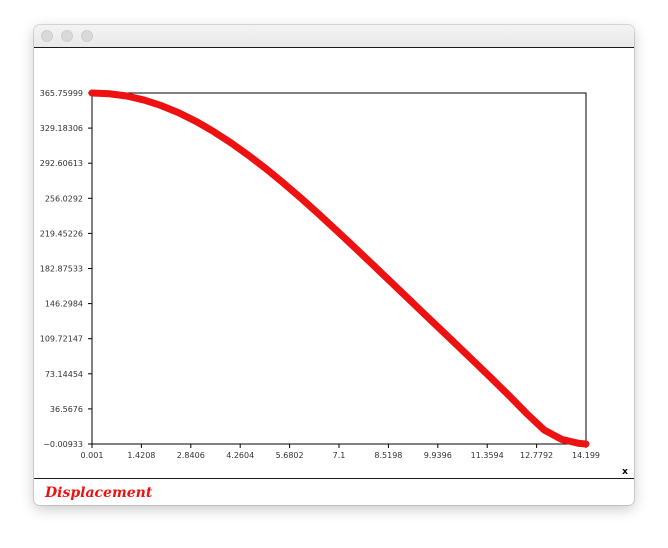 The image size is (668, 548). I want to click on y-tick-label: 365.75999, so click(61, 93).